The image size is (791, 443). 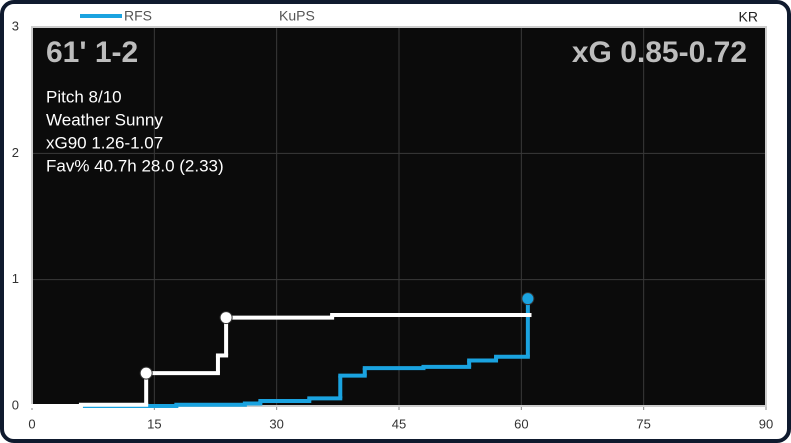 I want to click on score-title: 61' 1-2, so click(x=92, y=52).